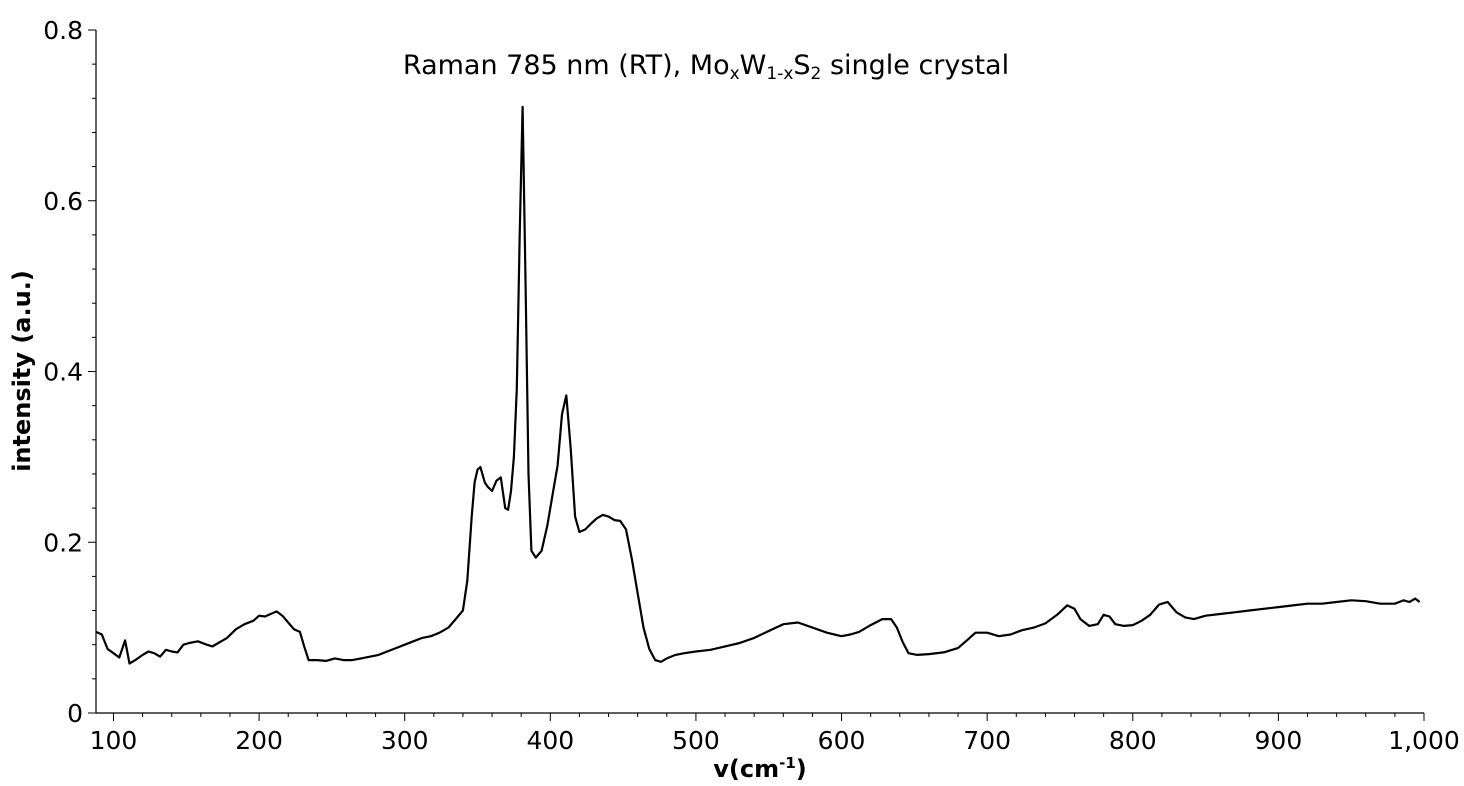 Image resolution: width=1464 pixels, height=786 pixels. Describe the element at coordinates (259, 740) in the screenshot. I see `x-tick-label: 200` at that location.